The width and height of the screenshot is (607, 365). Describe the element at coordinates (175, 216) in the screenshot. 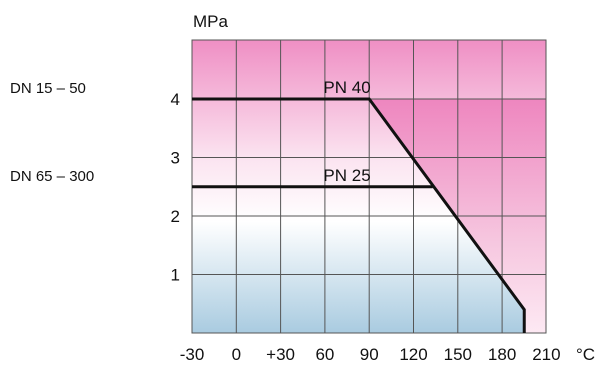

I see `y-tick-label: 2` at that location.